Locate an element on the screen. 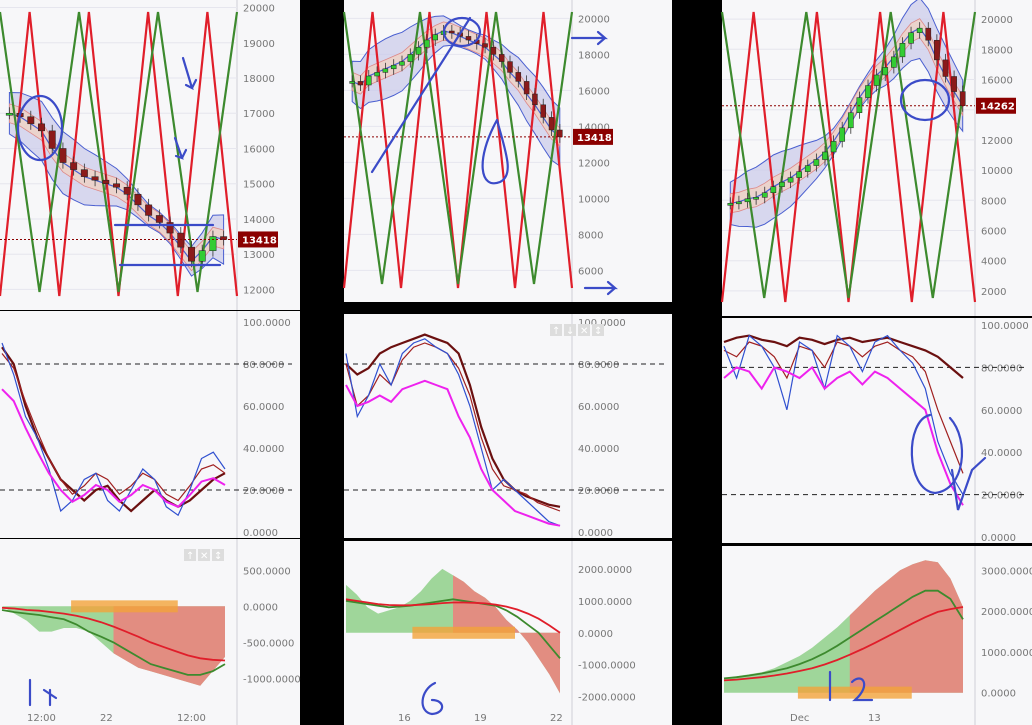  price-tag is located at coordinates (996, 105).